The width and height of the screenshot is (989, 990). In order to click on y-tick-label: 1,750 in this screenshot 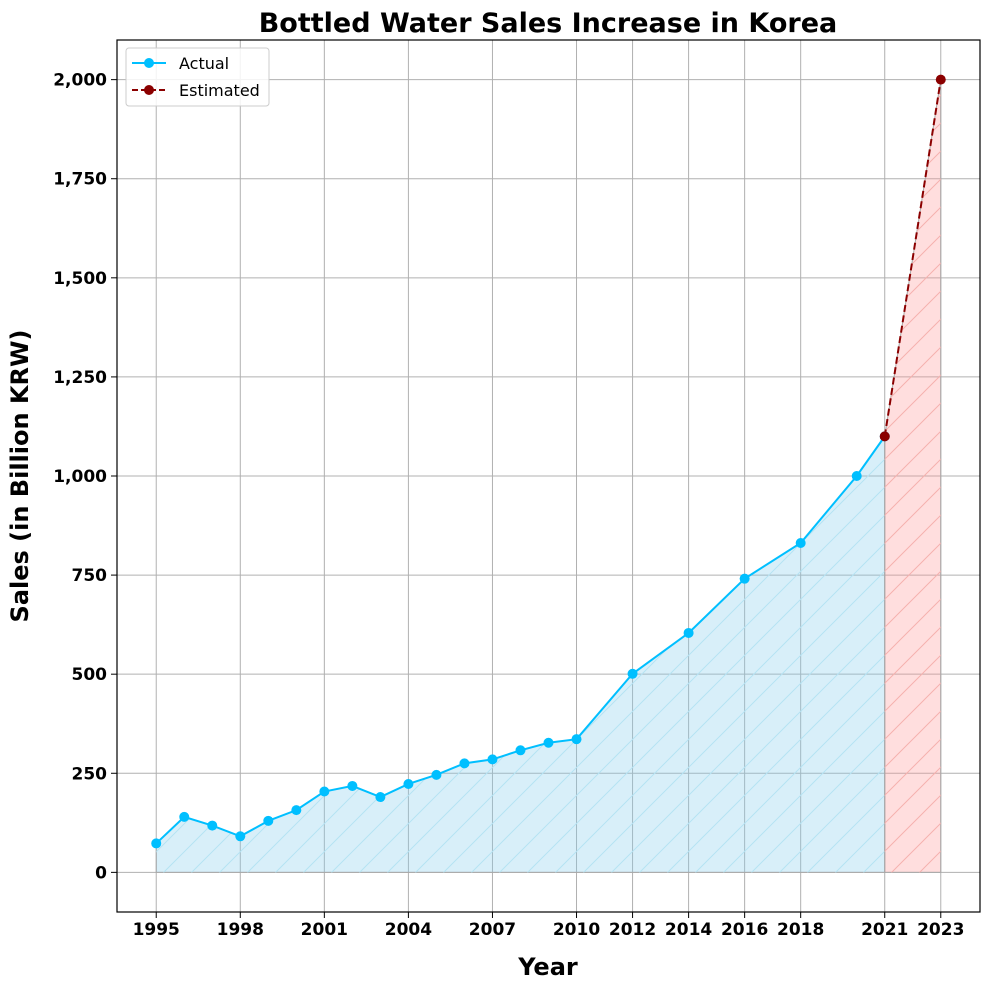, I will do `click(80, 180)`.